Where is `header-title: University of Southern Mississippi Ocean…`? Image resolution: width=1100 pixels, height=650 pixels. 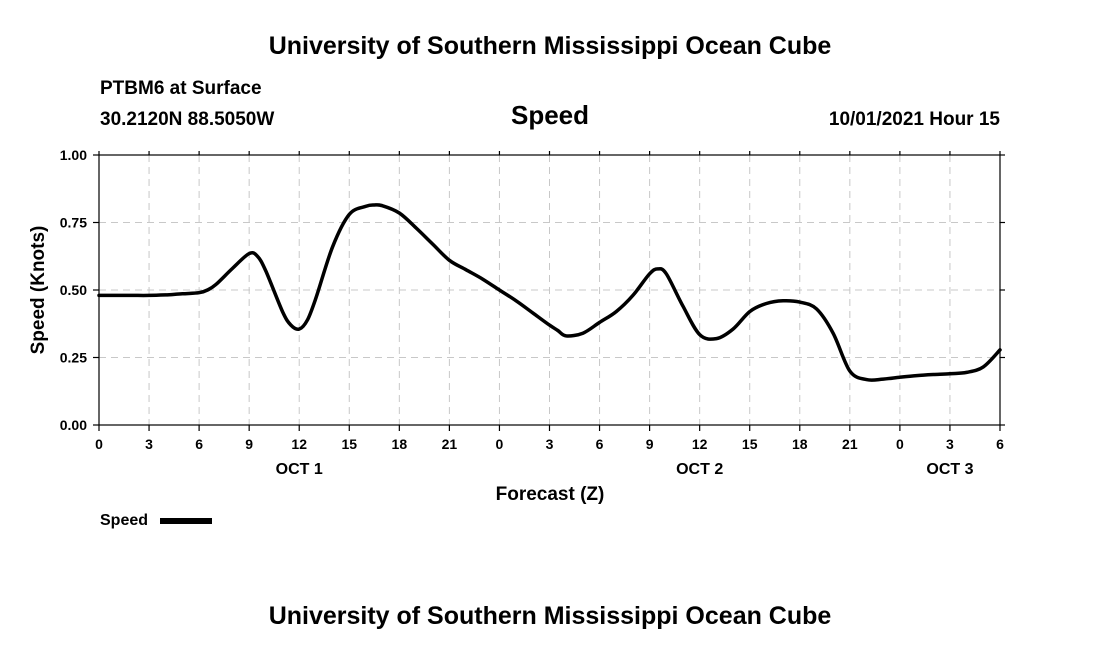
header-title: University of Southern Mississippi Ocean… is located at coordinates (550, 46).